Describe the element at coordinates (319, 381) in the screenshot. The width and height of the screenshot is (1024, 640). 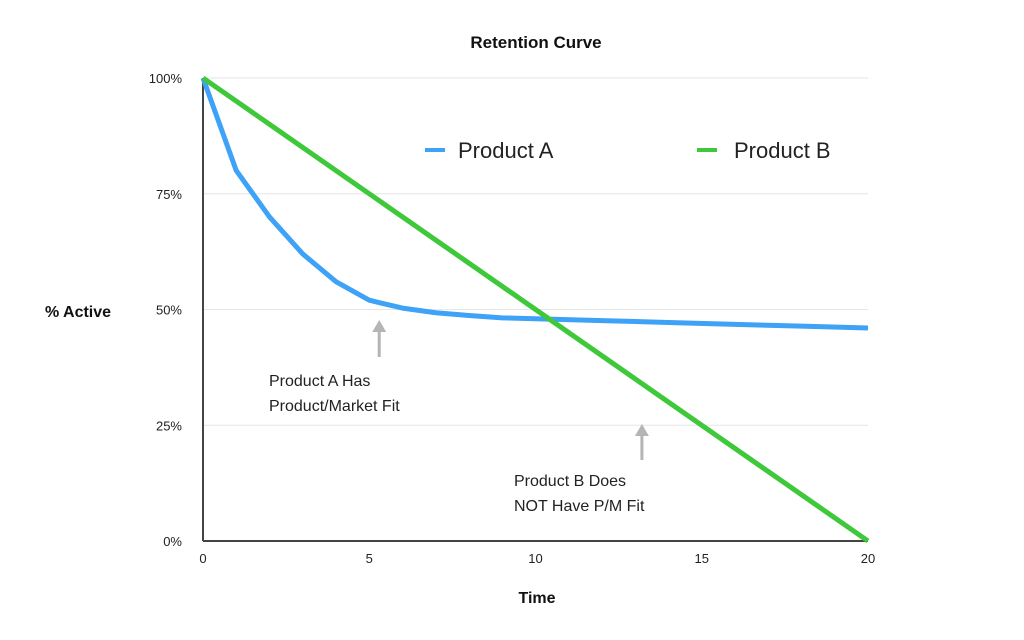
I see `annotation-text: Product A Has` at that location.